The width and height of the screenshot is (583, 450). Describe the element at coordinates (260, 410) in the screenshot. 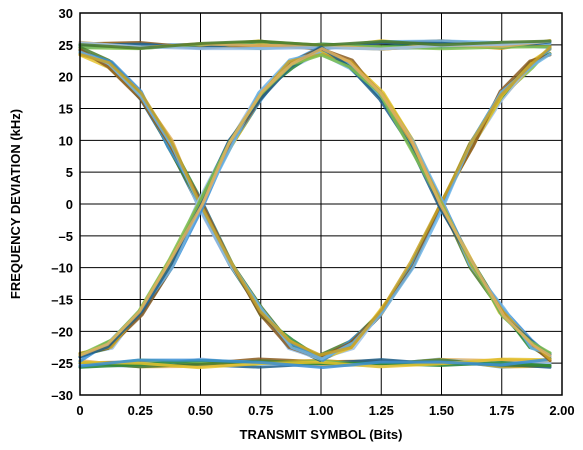

I see `x-tick-label: 0.75` at that location.